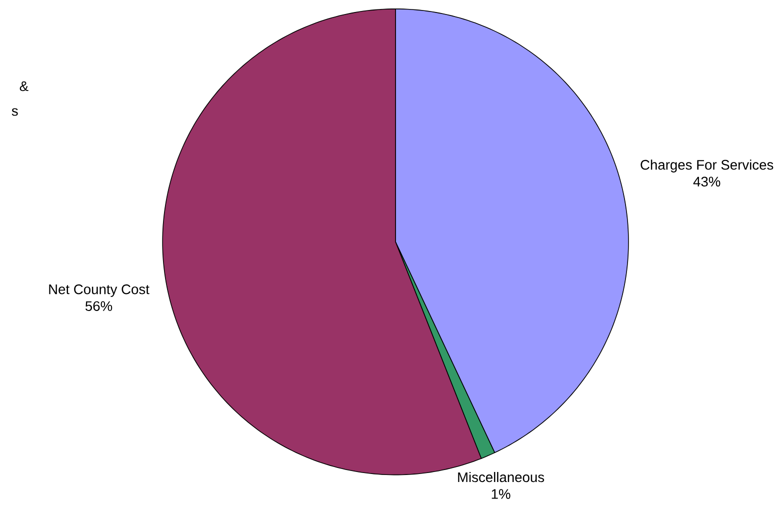 Image resolution: width=777 pixels, height=522 pixels. What do you see at coordinates (706, 181) in the screenshot?
I see `data-label: 43%` at bounding box center [706, 181].